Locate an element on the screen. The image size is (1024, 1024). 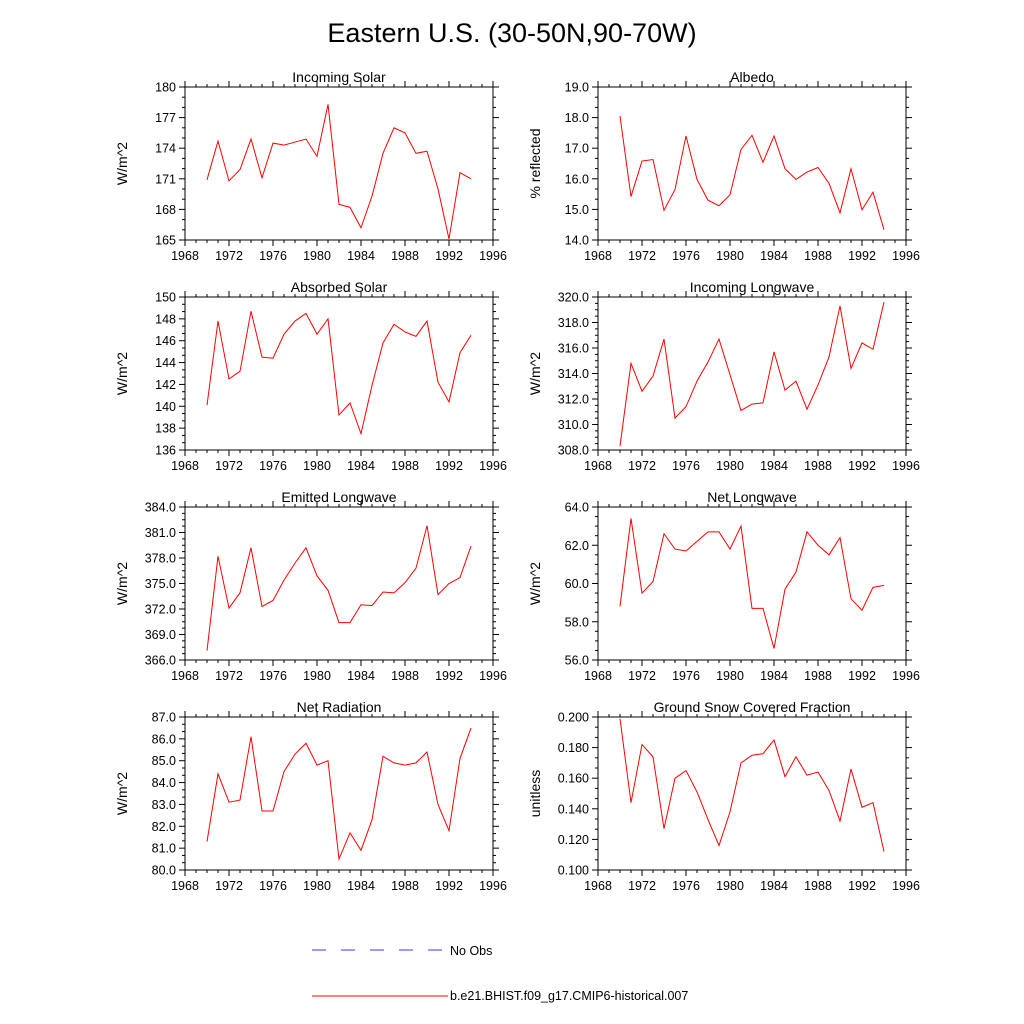
y-tick-label: 378.0 is located at coordinates (160, 559).